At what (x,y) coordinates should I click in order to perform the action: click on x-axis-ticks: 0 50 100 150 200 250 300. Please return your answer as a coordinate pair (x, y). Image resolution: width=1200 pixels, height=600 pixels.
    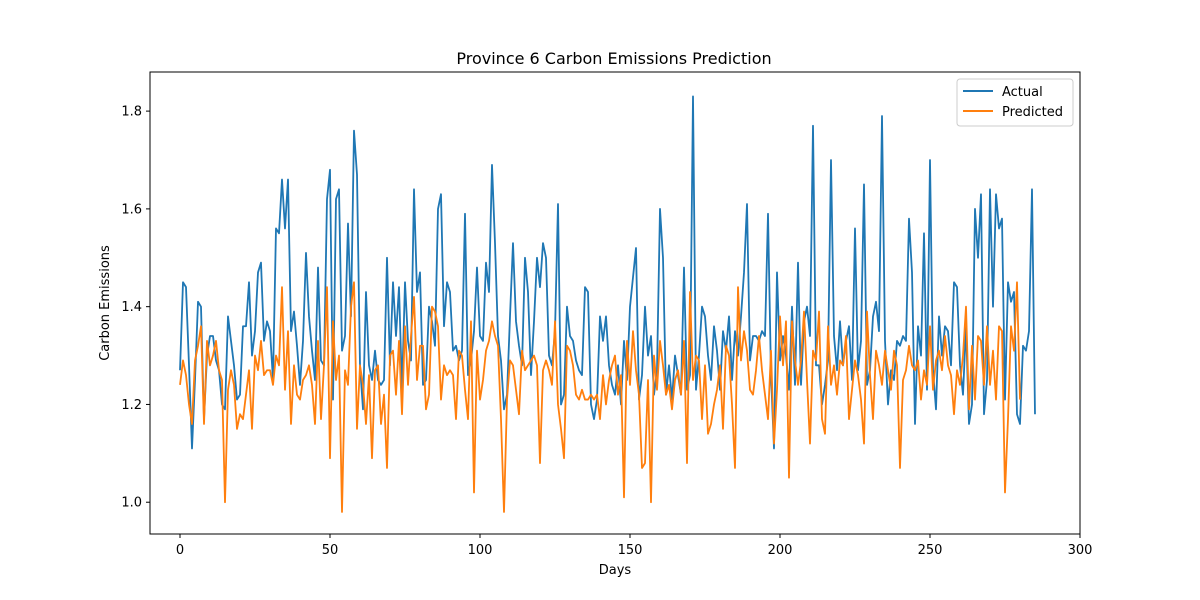
    Looking at the image, I should click on (634, 546).